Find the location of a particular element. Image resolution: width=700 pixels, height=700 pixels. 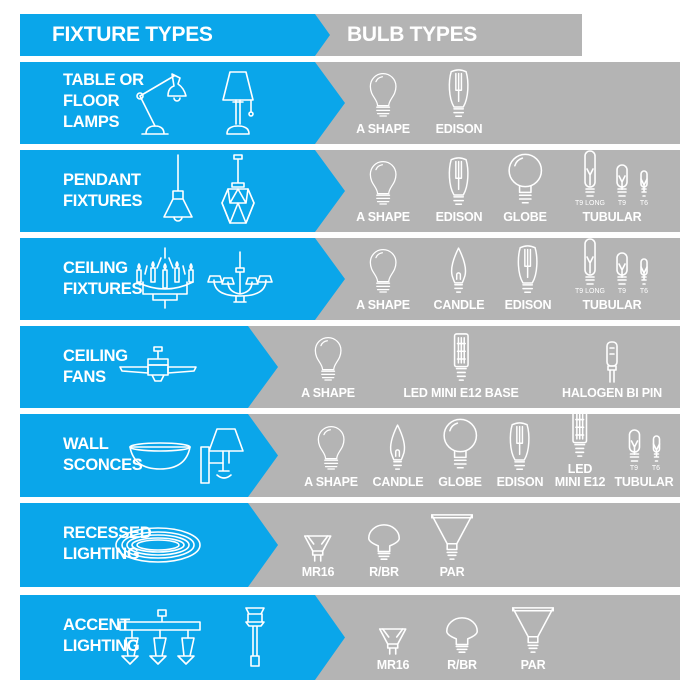

recessed-light-icon is located at coordinates (158, 545).